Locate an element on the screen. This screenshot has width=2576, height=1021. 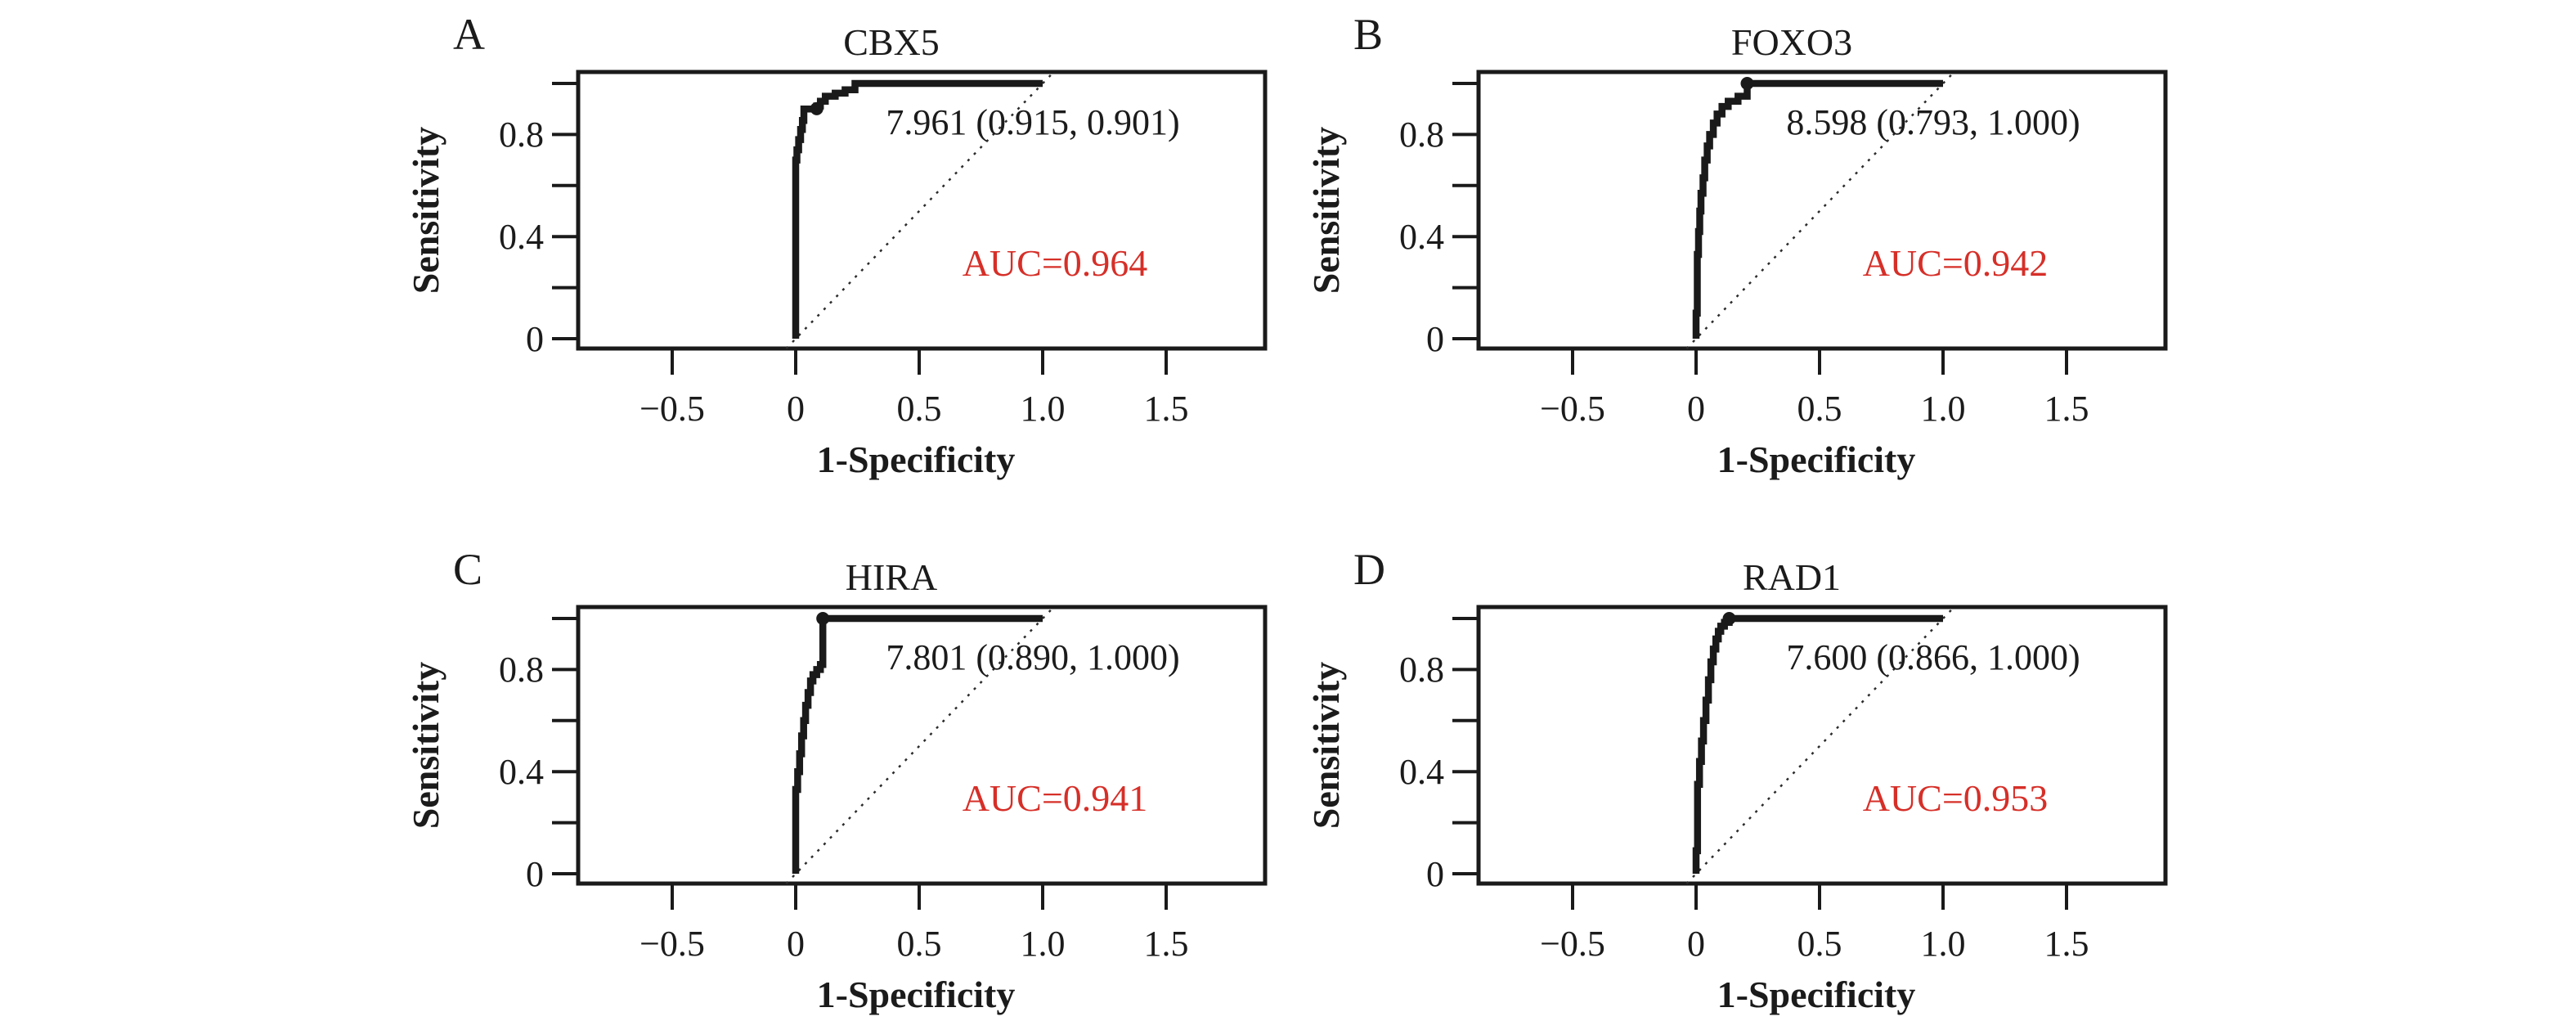
auc-label: AUC=0.964 is located at coordinates (1055, 263).